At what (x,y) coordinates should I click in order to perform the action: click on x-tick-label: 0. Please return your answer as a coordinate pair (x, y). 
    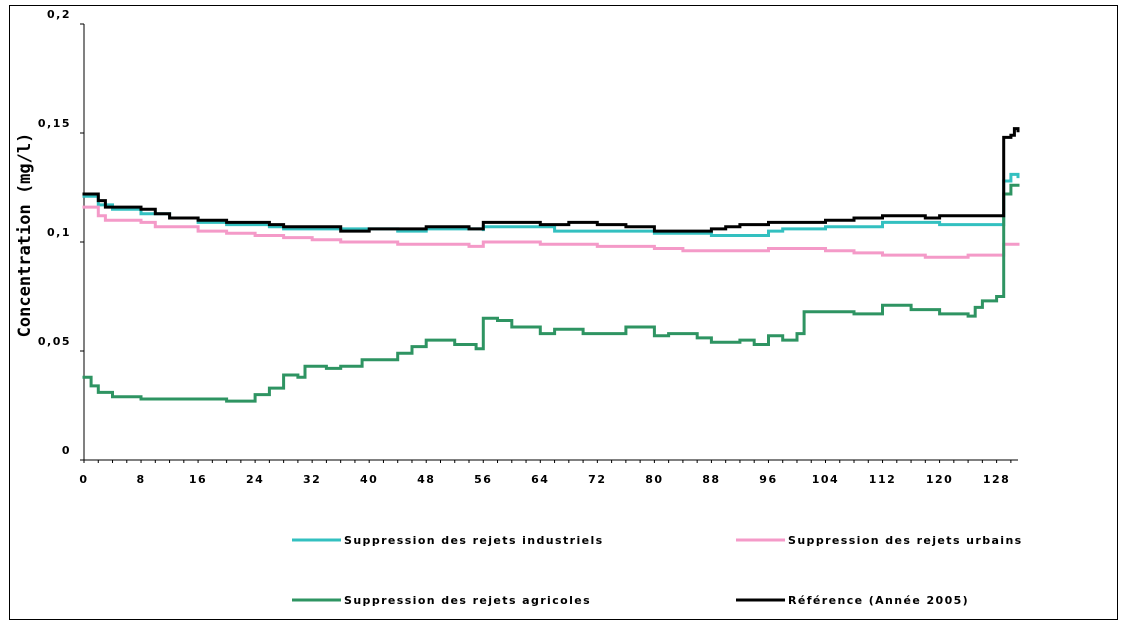
    Looking at the image, I should click on (83, 479).